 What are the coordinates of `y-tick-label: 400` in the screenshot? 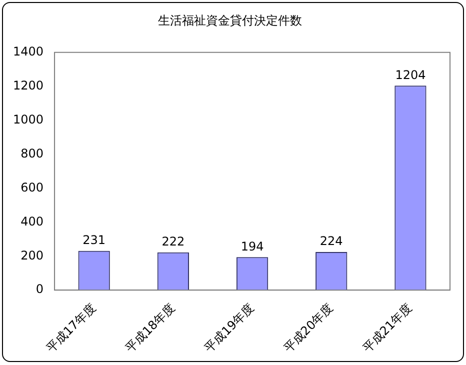 It's located at (32, 221).